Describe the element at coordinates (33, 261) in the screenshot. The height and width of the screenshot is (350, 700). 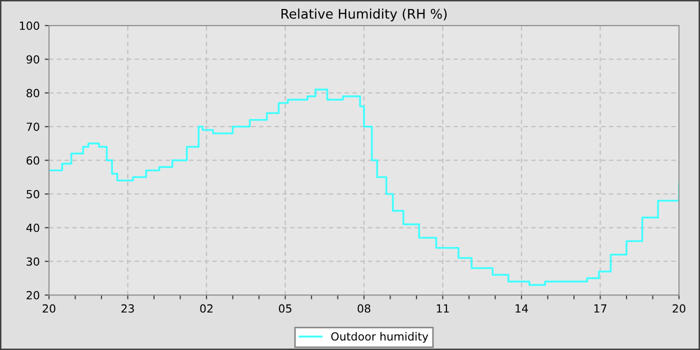
I see `y-tick-label: 30` at that location.